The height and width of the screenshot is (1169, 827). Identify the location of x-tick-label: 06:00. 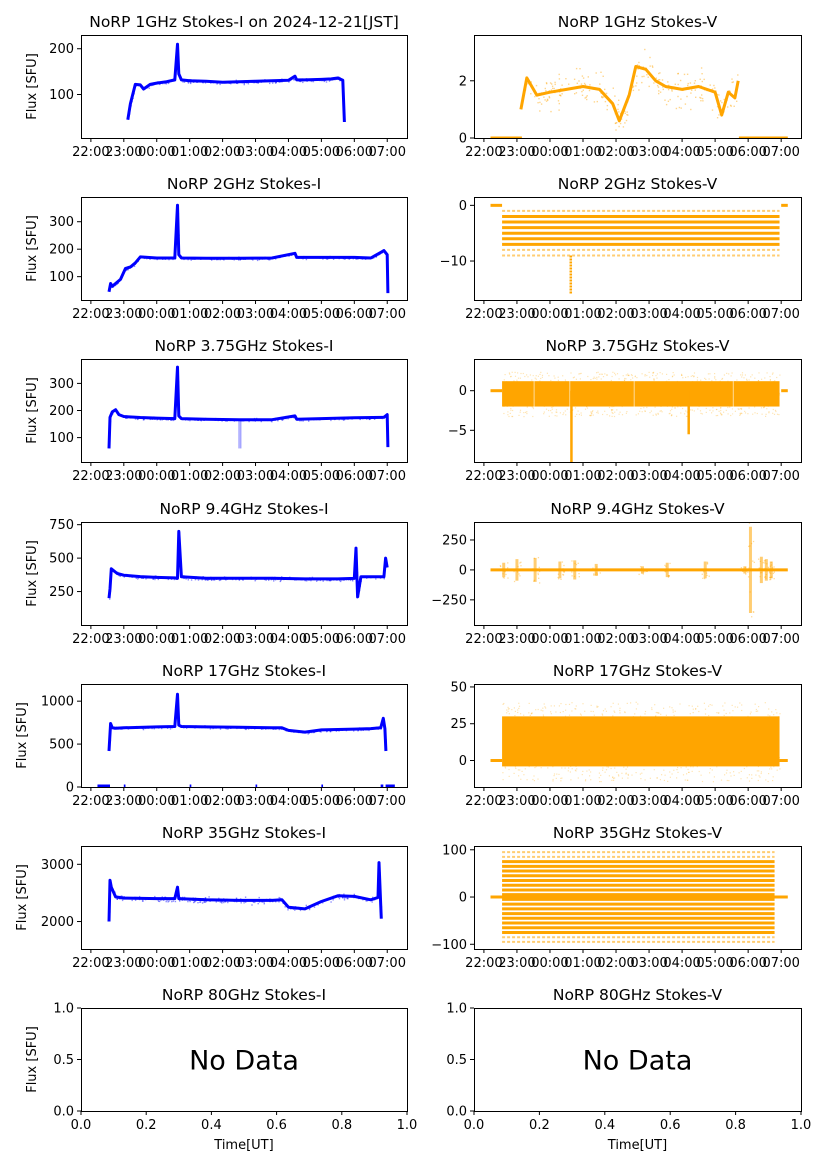
(354, 639).